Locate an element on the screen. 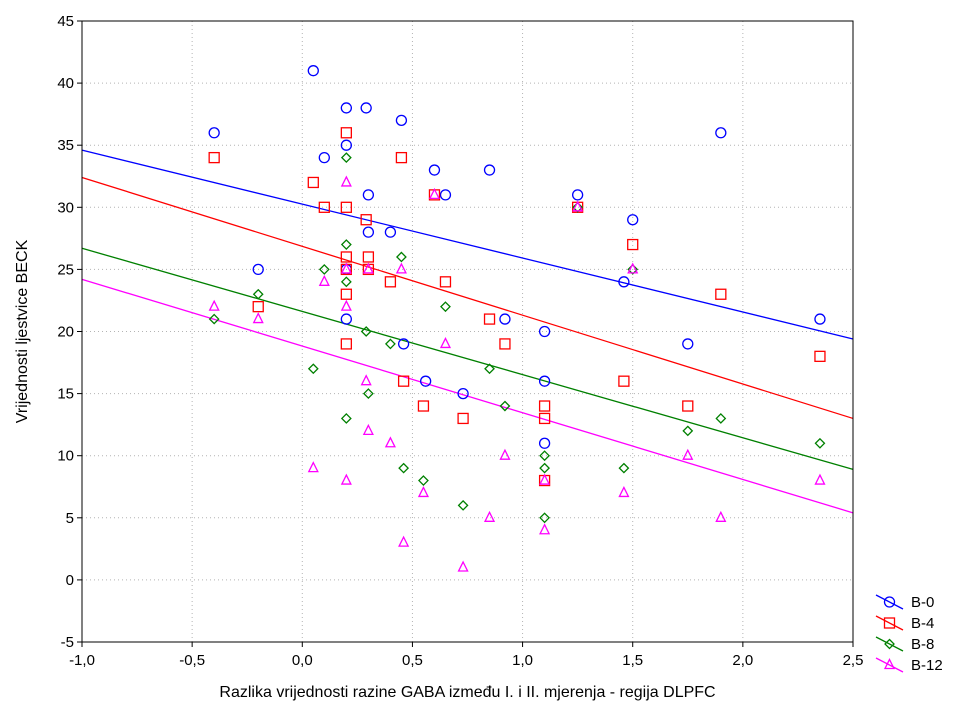 The width and height of the screenshot is (963, 716). y-axis-title: Vrijednosti ljestvice BECK is located at coordinates (22, 331).